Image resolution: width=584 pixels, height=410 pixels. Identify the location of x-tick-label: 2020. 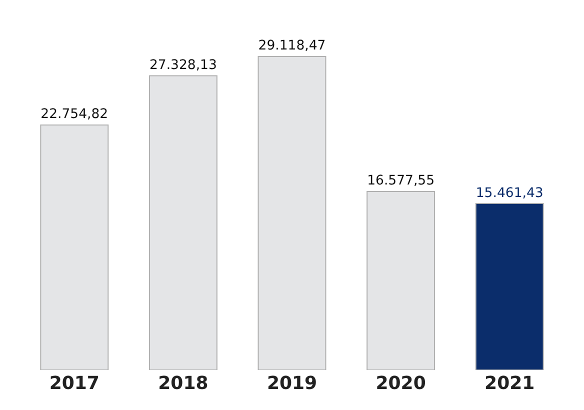
(401, 383).